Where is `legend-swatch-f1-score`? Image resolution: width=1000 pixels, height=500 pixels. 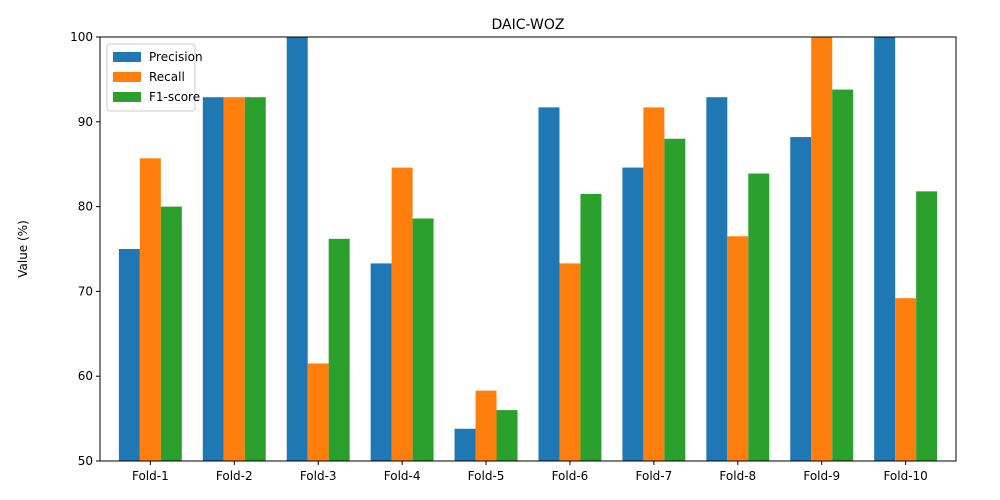
legend-swatch-f1-score is located at coordinates (127, 97).